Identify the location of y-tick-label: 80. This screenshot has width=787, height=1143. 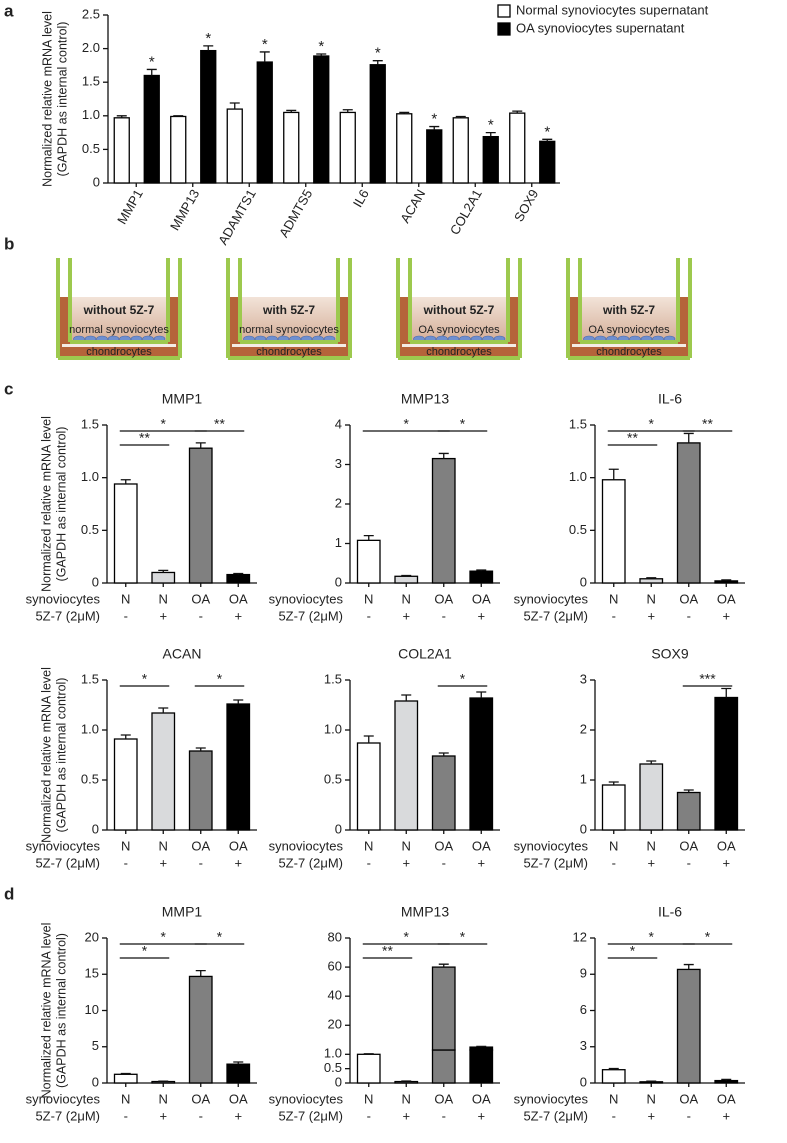
(335, 936).